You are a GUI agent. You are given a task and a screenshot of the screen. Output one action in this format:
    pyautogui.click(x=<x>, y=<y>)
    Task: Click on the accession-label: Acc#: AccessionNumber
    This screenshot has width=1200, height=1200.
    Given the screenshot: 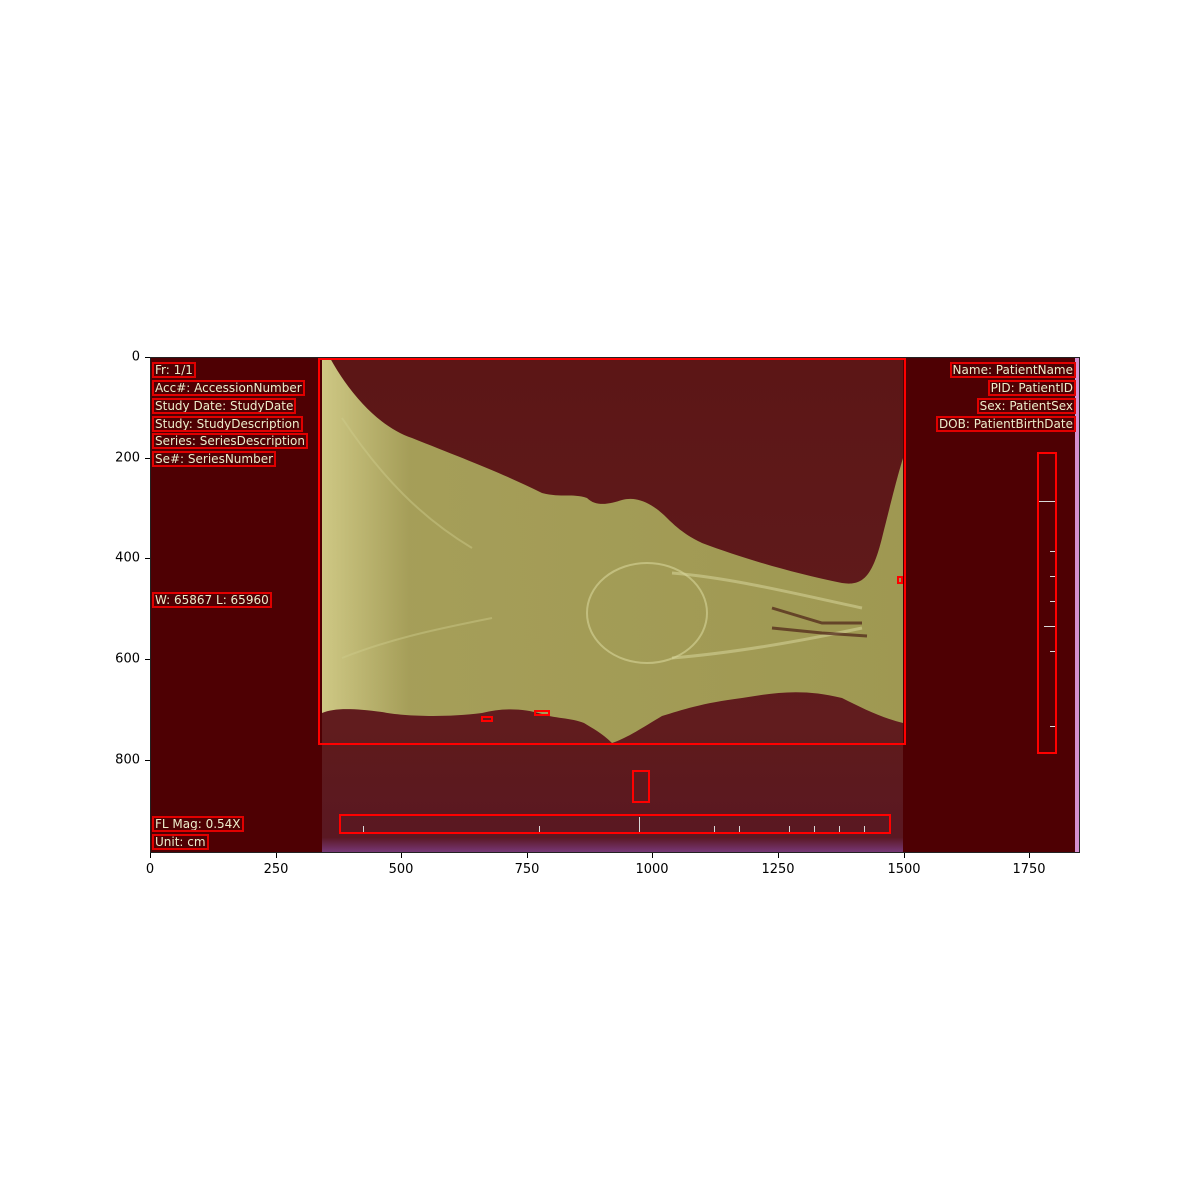 What is the action you would take?
    pyautogui.click(x=228, y=388)
    